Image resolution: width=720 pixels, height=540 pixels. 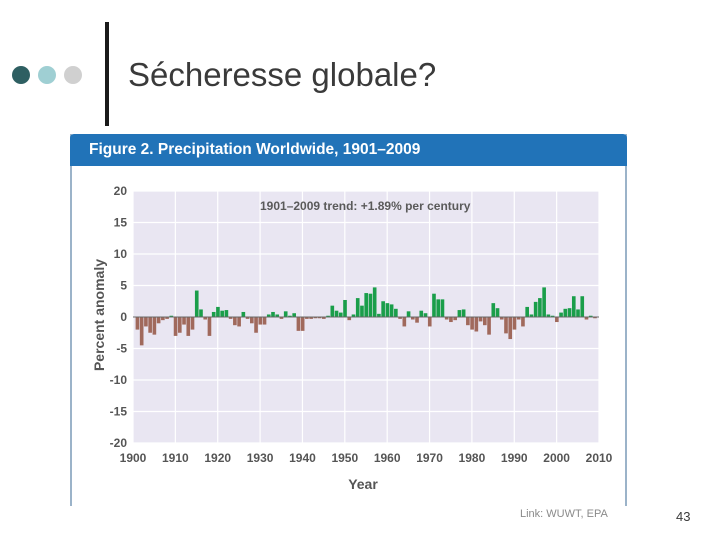 I want to click on bar-1927, so click(x=247, y=318).